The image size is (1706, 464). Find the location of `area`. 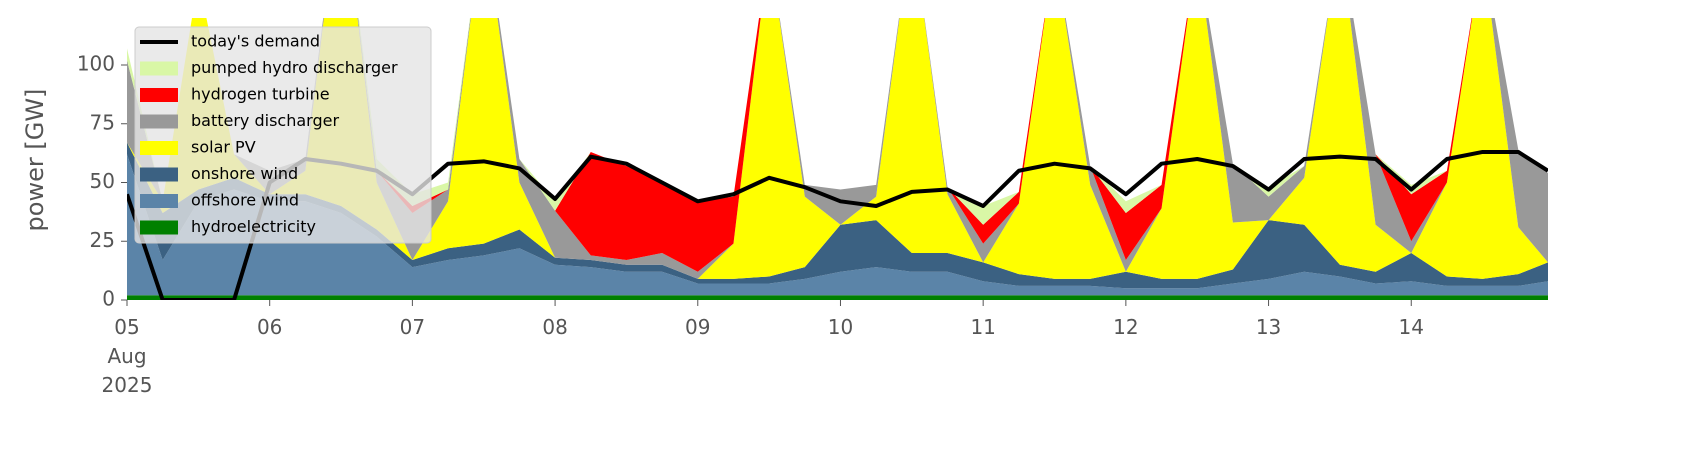

area is located at coordinates (837, 297).